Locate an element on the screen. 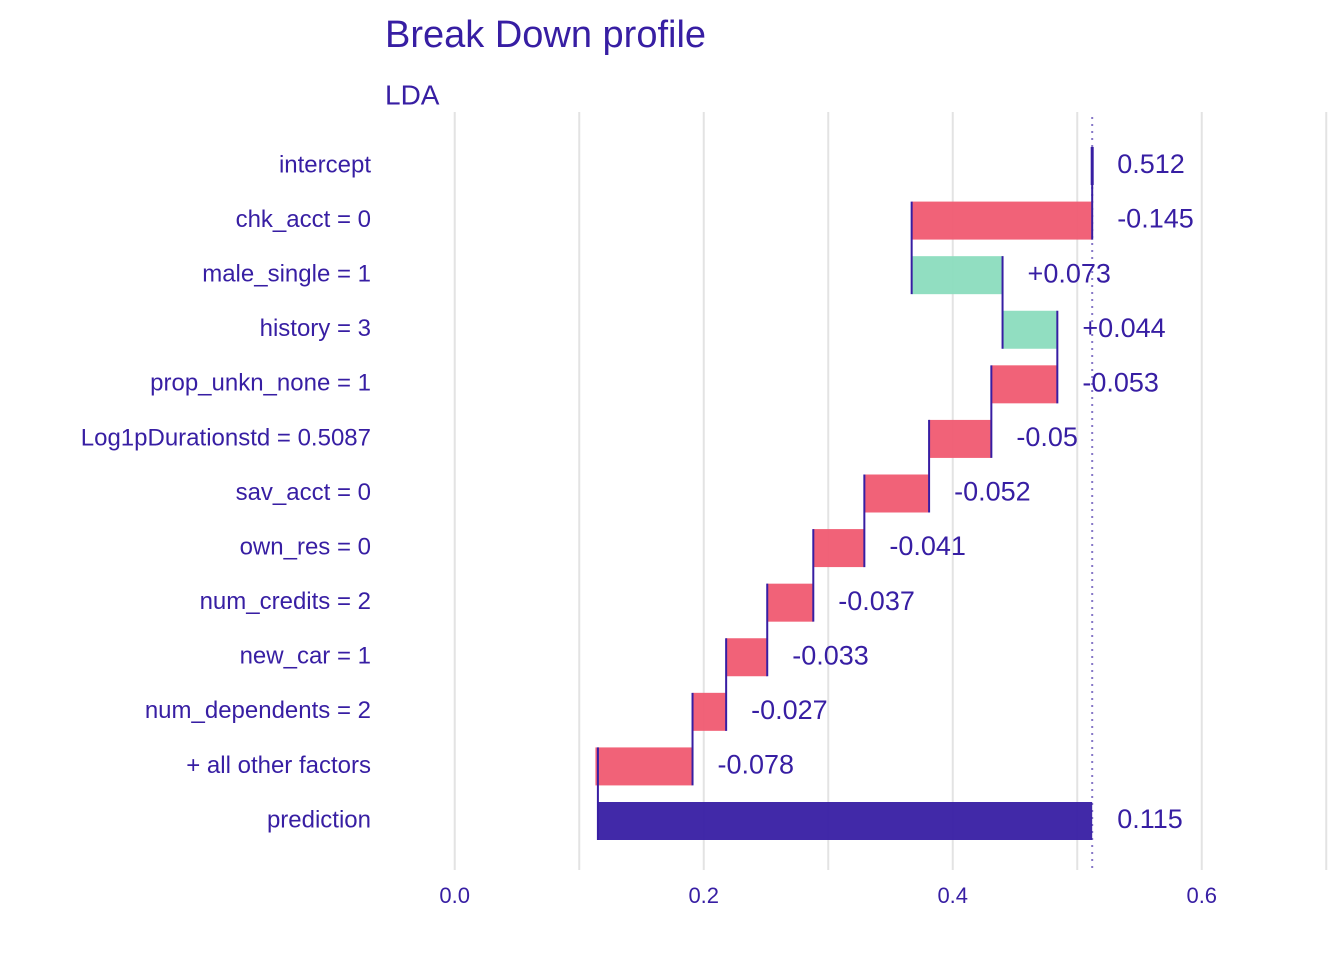 This screenshot has width=1344, height=960. x-tick-label: 0.2 is located at coordinates (703, 895).